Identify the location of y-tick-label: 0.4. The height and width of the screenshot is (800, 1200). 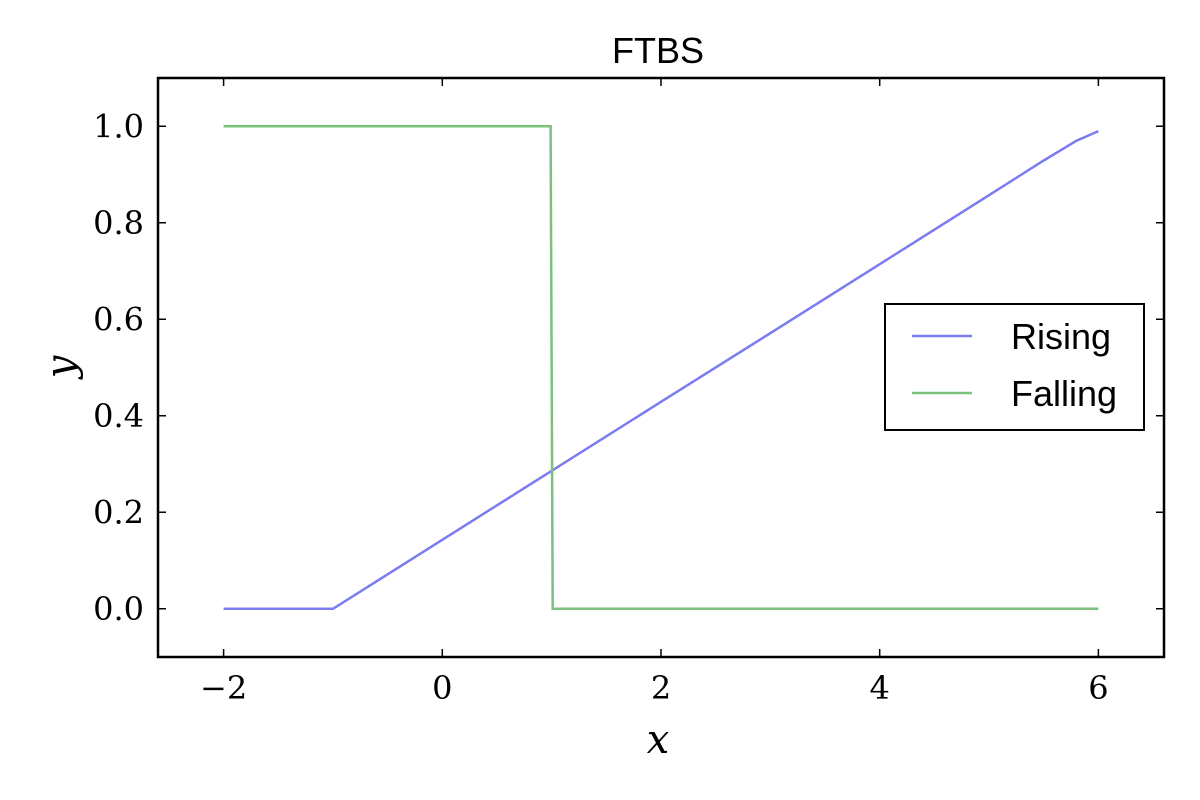
(118, 416).